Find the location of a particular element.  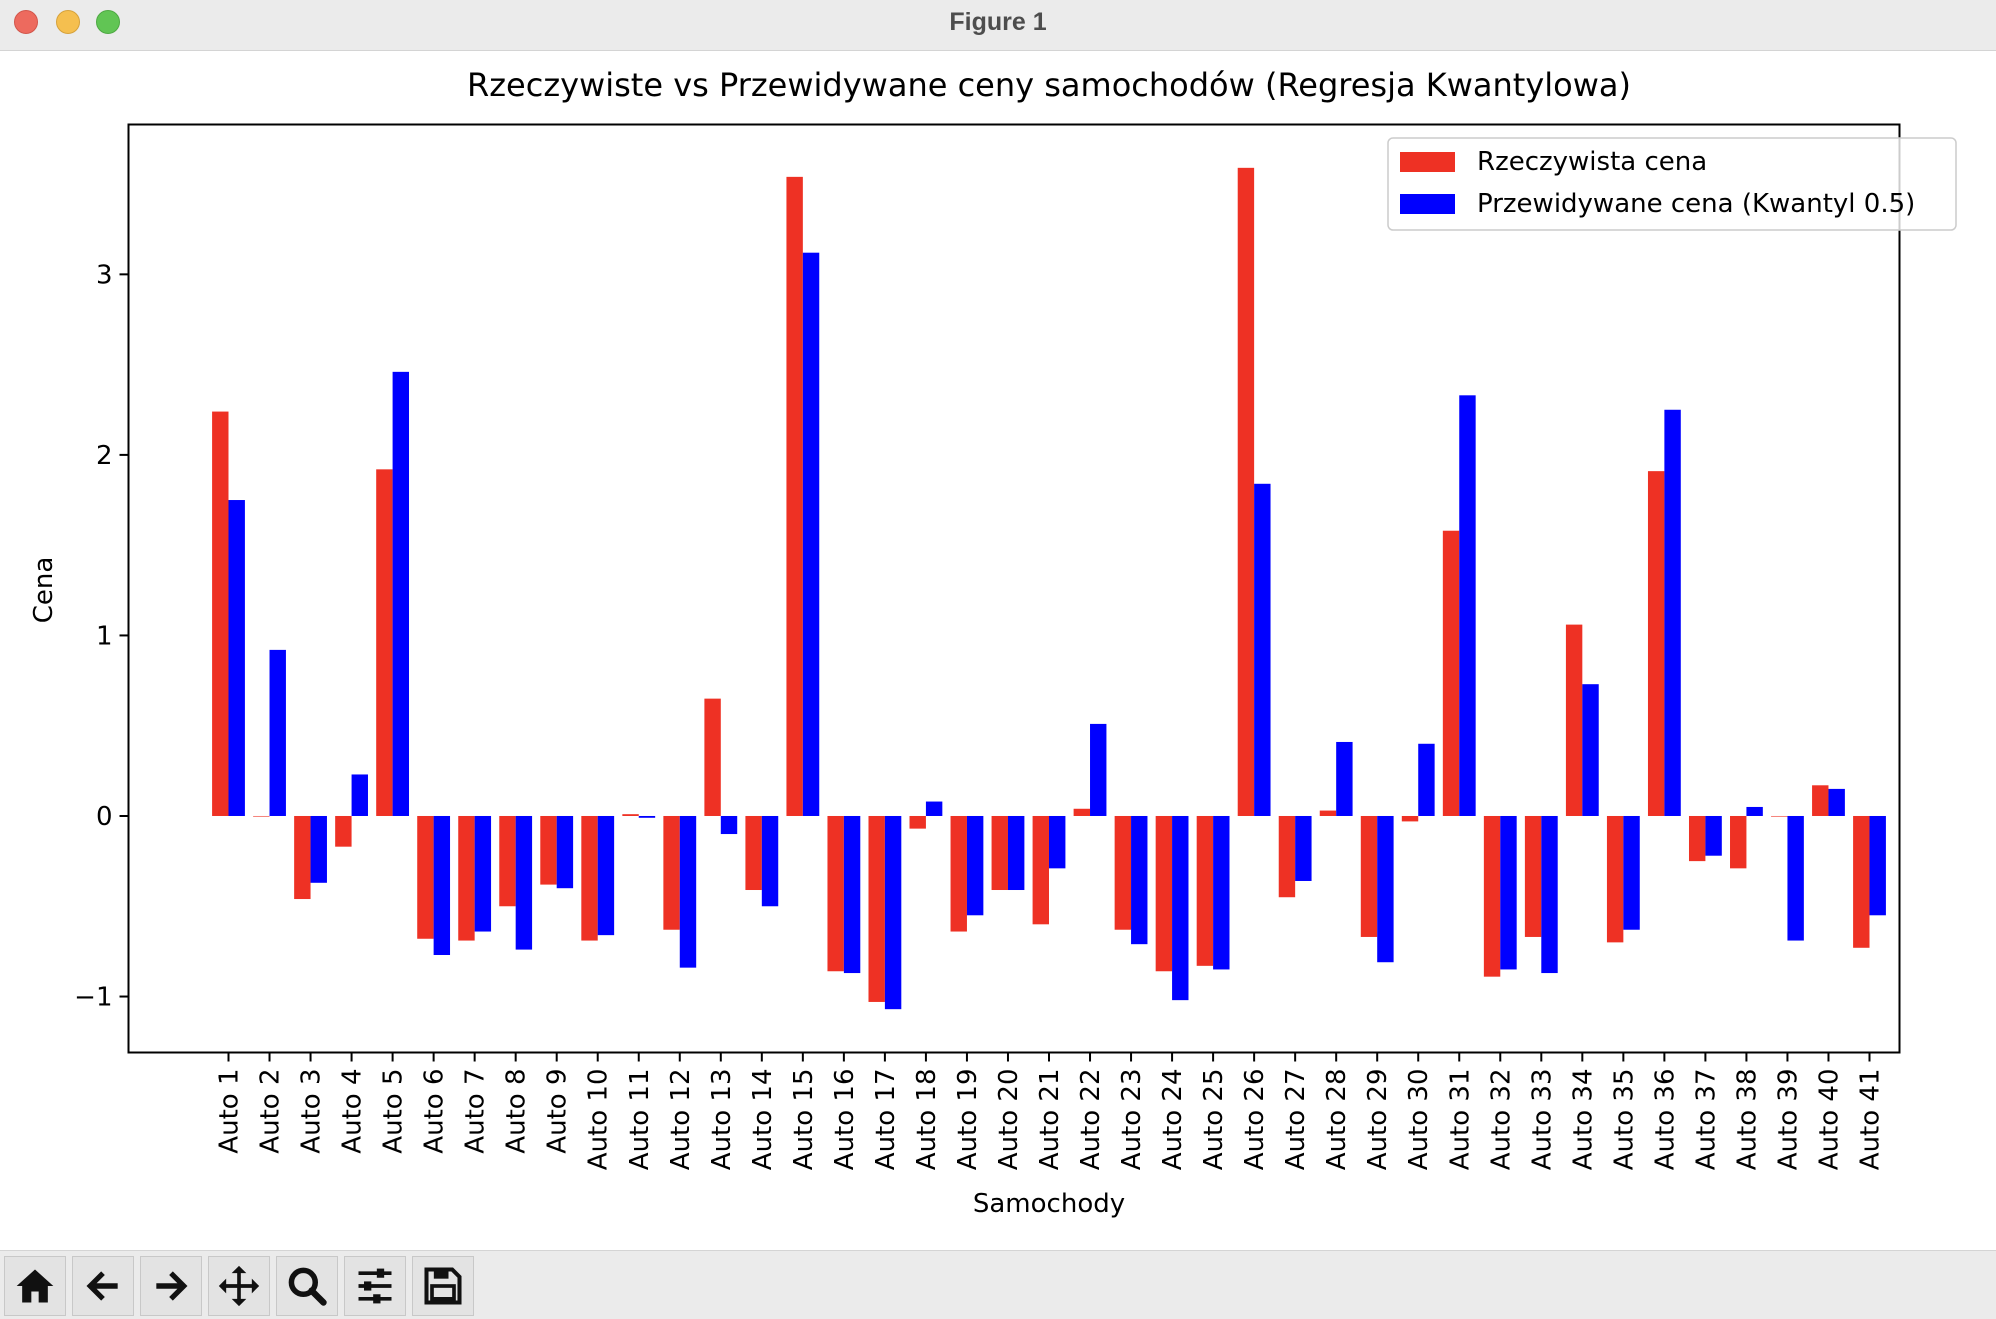

home-icon is located at coordinates (35, 1286).